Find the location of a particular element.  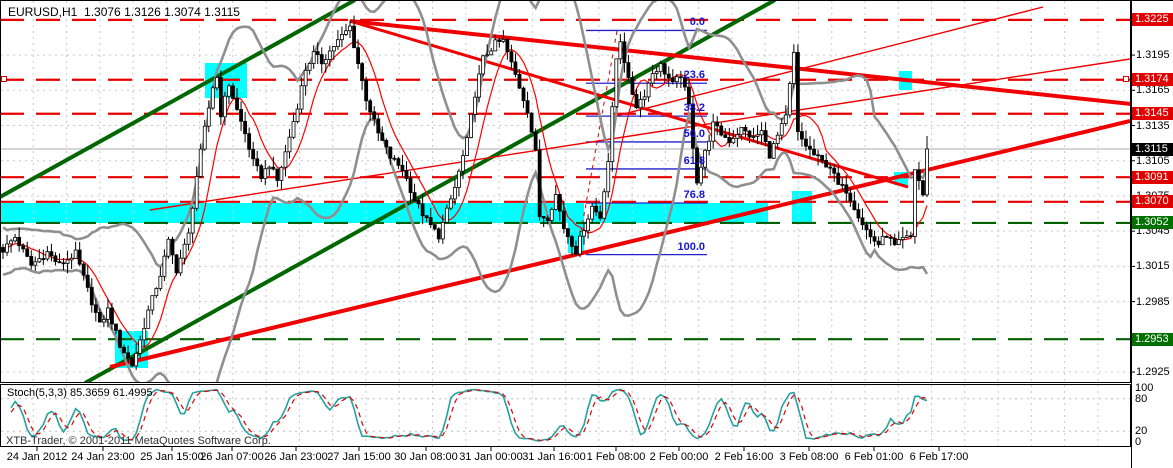

fibonacci-retracement is located at coordinates (641, 142).